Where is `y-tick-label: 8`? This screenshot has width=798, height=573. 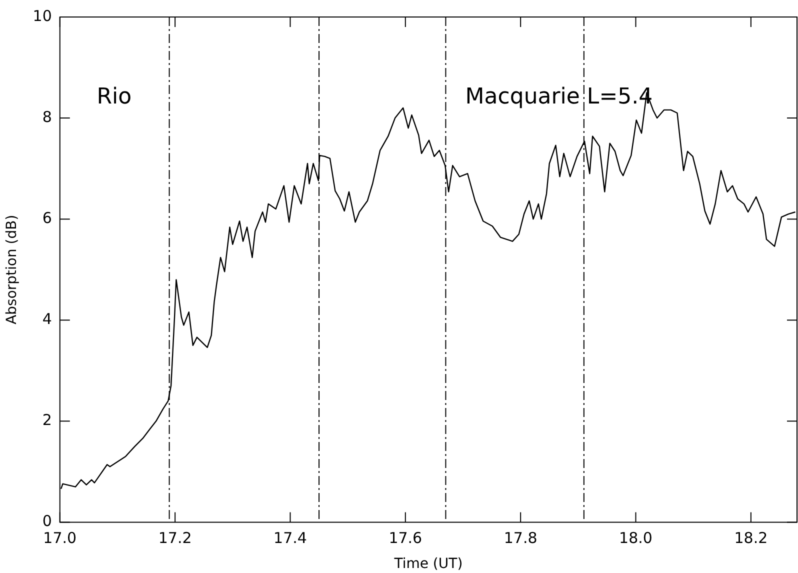
y-tick-label: 8 is located at coordinates (47, 117).